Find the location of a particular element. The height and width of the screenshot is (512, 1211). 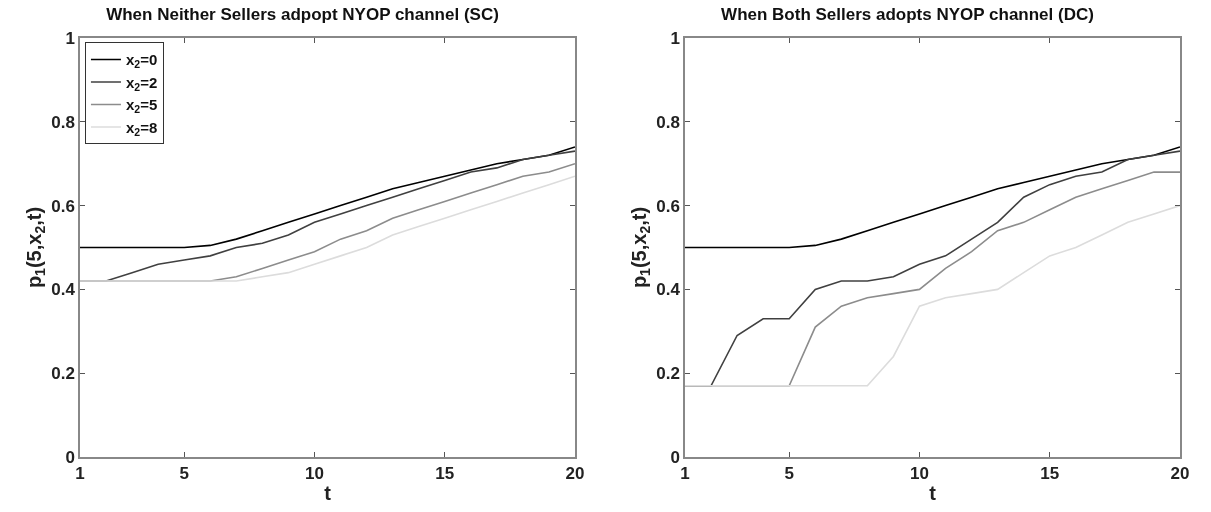

legend-label: x$_{2}$=8 is located at coordinates (141, 128).